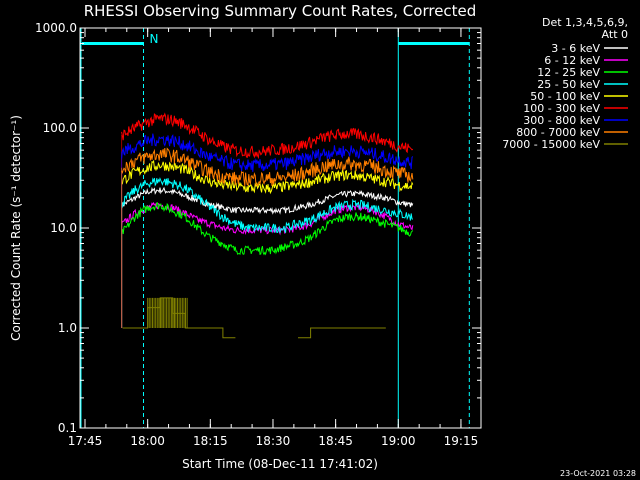  Describe the element at coordinates (280, 464) in the screenshot. I see `x-axis-label: Start Time (08-Dec-11 17:41:02)` at that location.